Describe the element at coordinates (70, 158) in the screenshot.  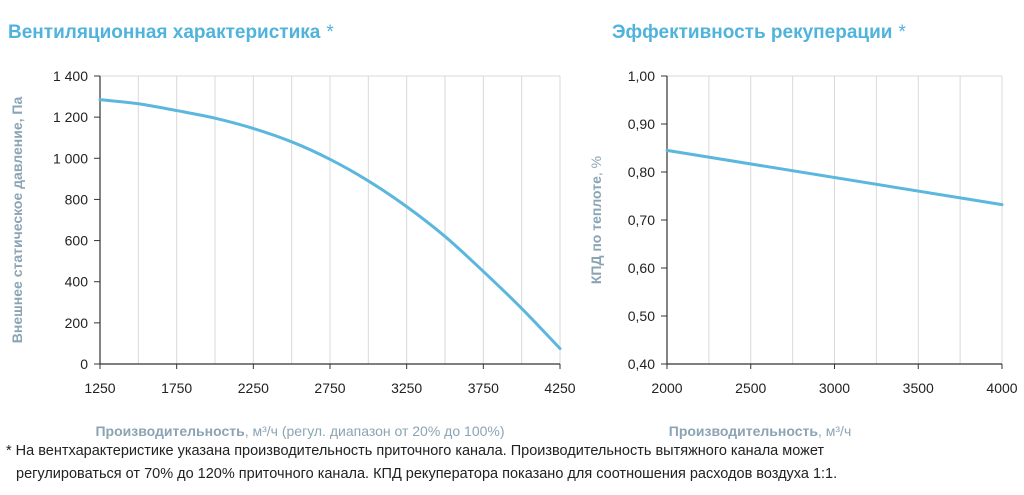
I see `left-y-tick-label: 1 000` at that location.